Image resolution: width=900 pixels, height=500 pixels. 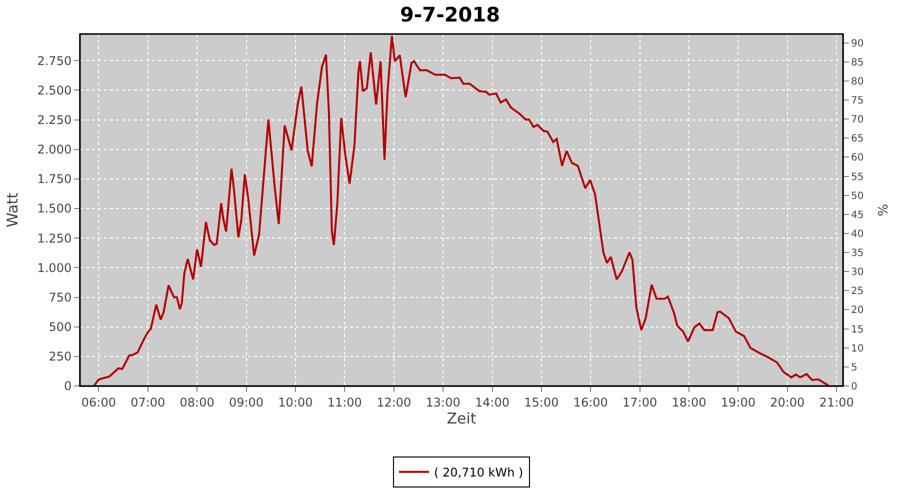 What do you see at coordinates (857, 234) in the screenshot?
I see `y2-tick-label: 40` at bounding box center [857, 234].